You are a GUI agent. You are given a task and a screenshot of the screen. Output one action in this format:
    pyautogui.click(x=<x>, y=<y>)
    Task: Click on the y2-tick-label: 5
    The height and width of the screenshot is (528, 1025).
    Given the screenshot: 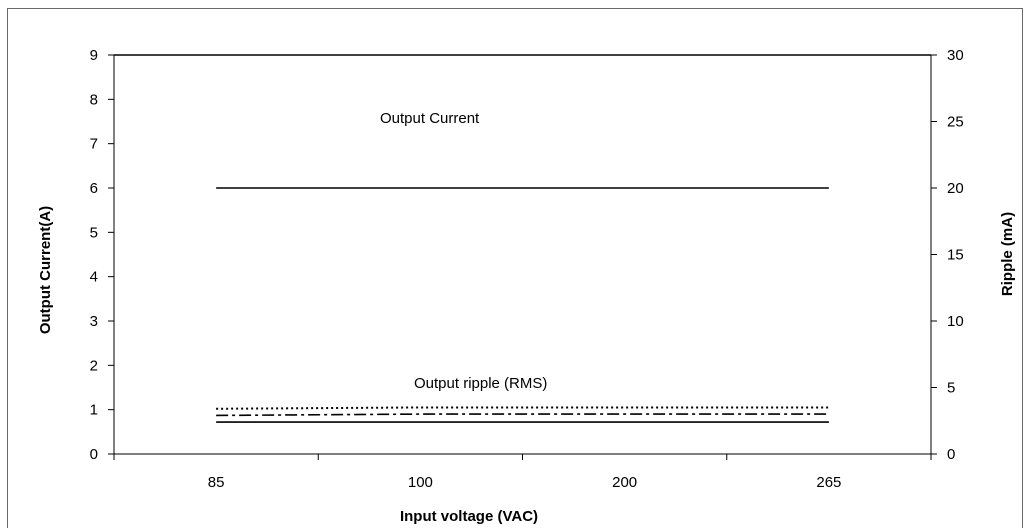 What is the action you would take?
    pyautogui.click(x=951, y=388)
    